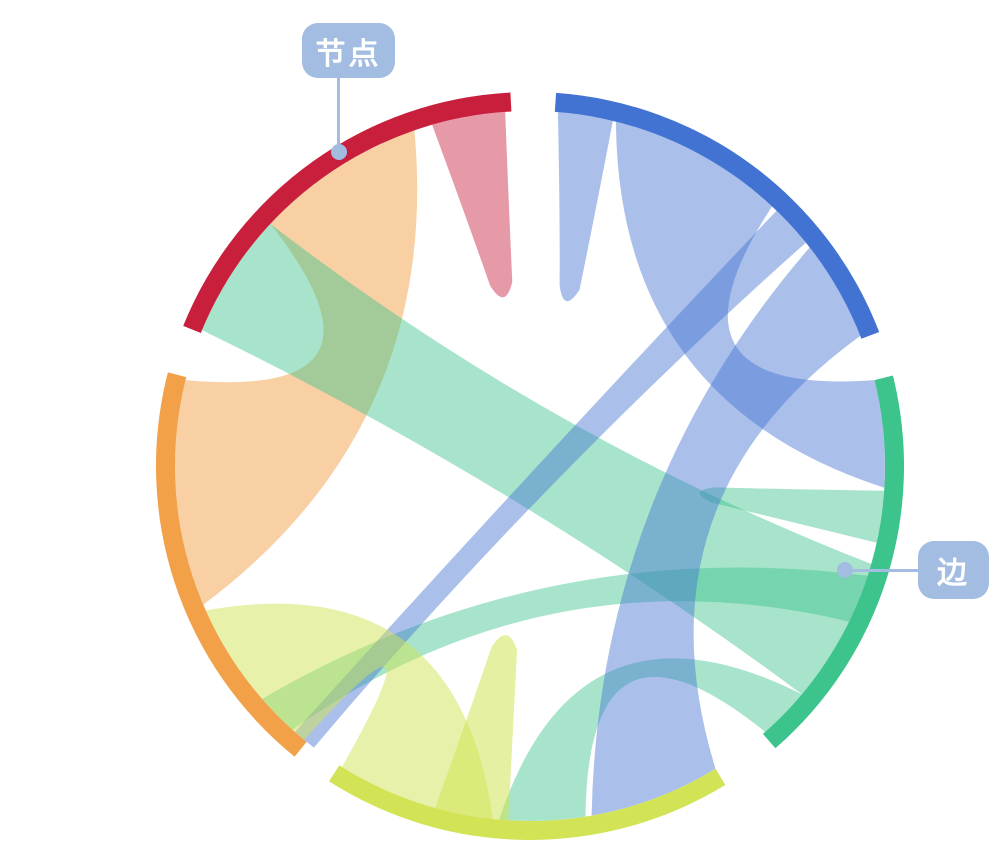 This screenshot has width=1000, height=862. I want to click on callout-node: 节点, so click(348, 50).